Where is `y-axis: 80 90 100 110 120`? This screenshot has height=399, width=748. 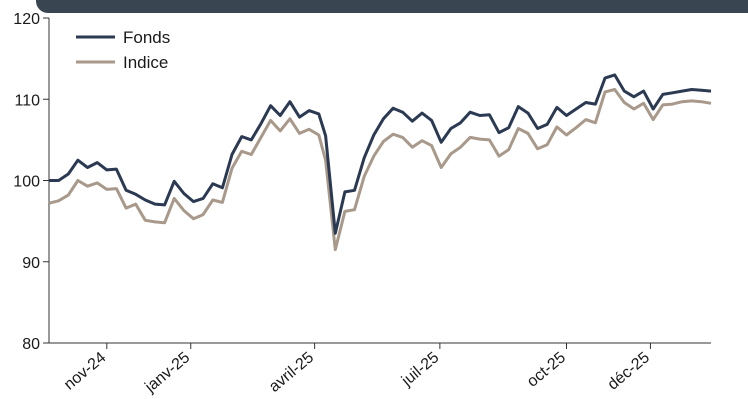
y-axis: 80 90 100 110 120 is located at coordinates (31, 182).